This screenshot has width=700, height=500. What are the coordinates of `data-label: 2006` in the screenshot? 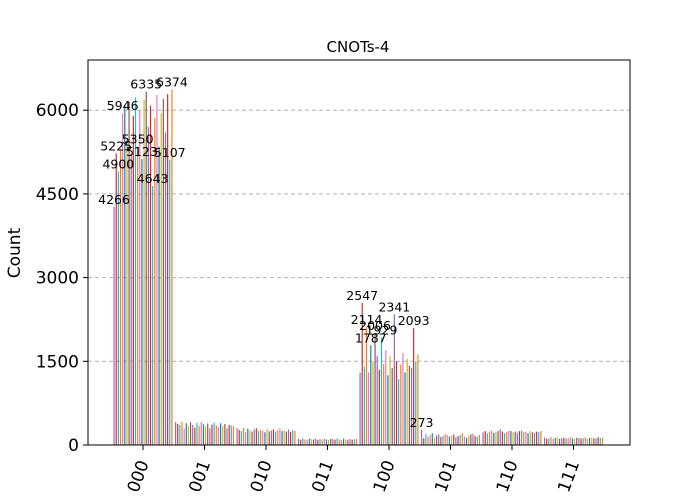 It's located at (375, 325).